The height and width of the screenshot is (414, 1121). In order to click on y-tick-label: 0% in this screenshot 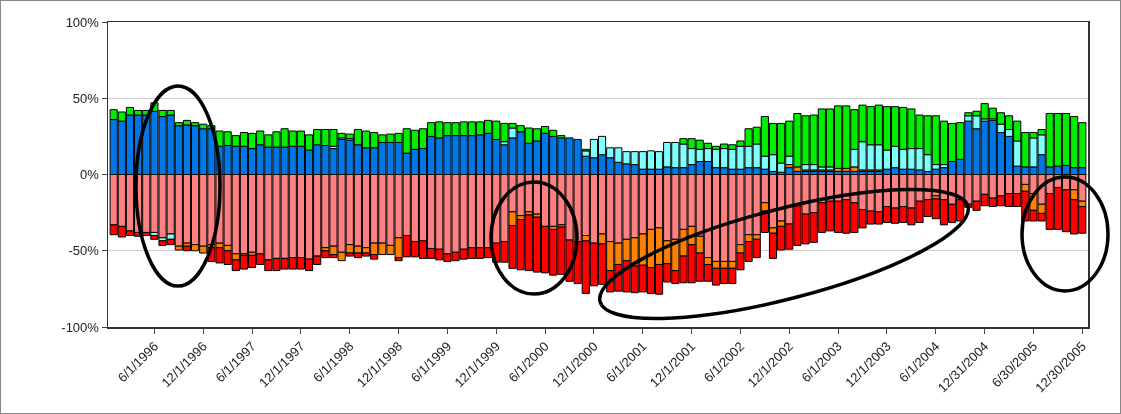, I will do `click(90, 175)`.